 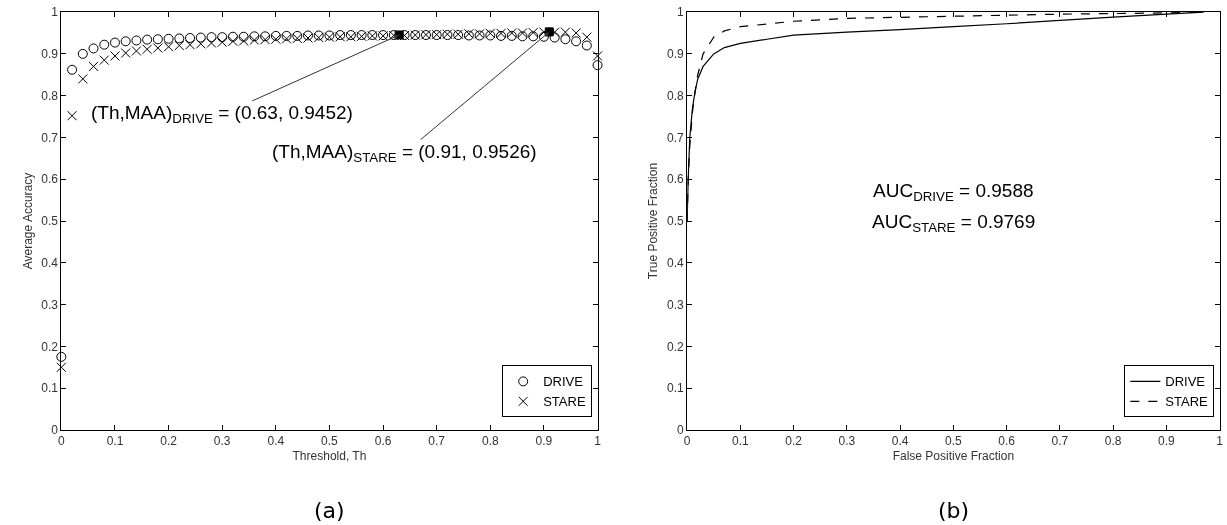 I want to click on annotation: (Th,MAA)$_{STARE}$ = (0.91, 0.9526), so click(x=404, y=153).